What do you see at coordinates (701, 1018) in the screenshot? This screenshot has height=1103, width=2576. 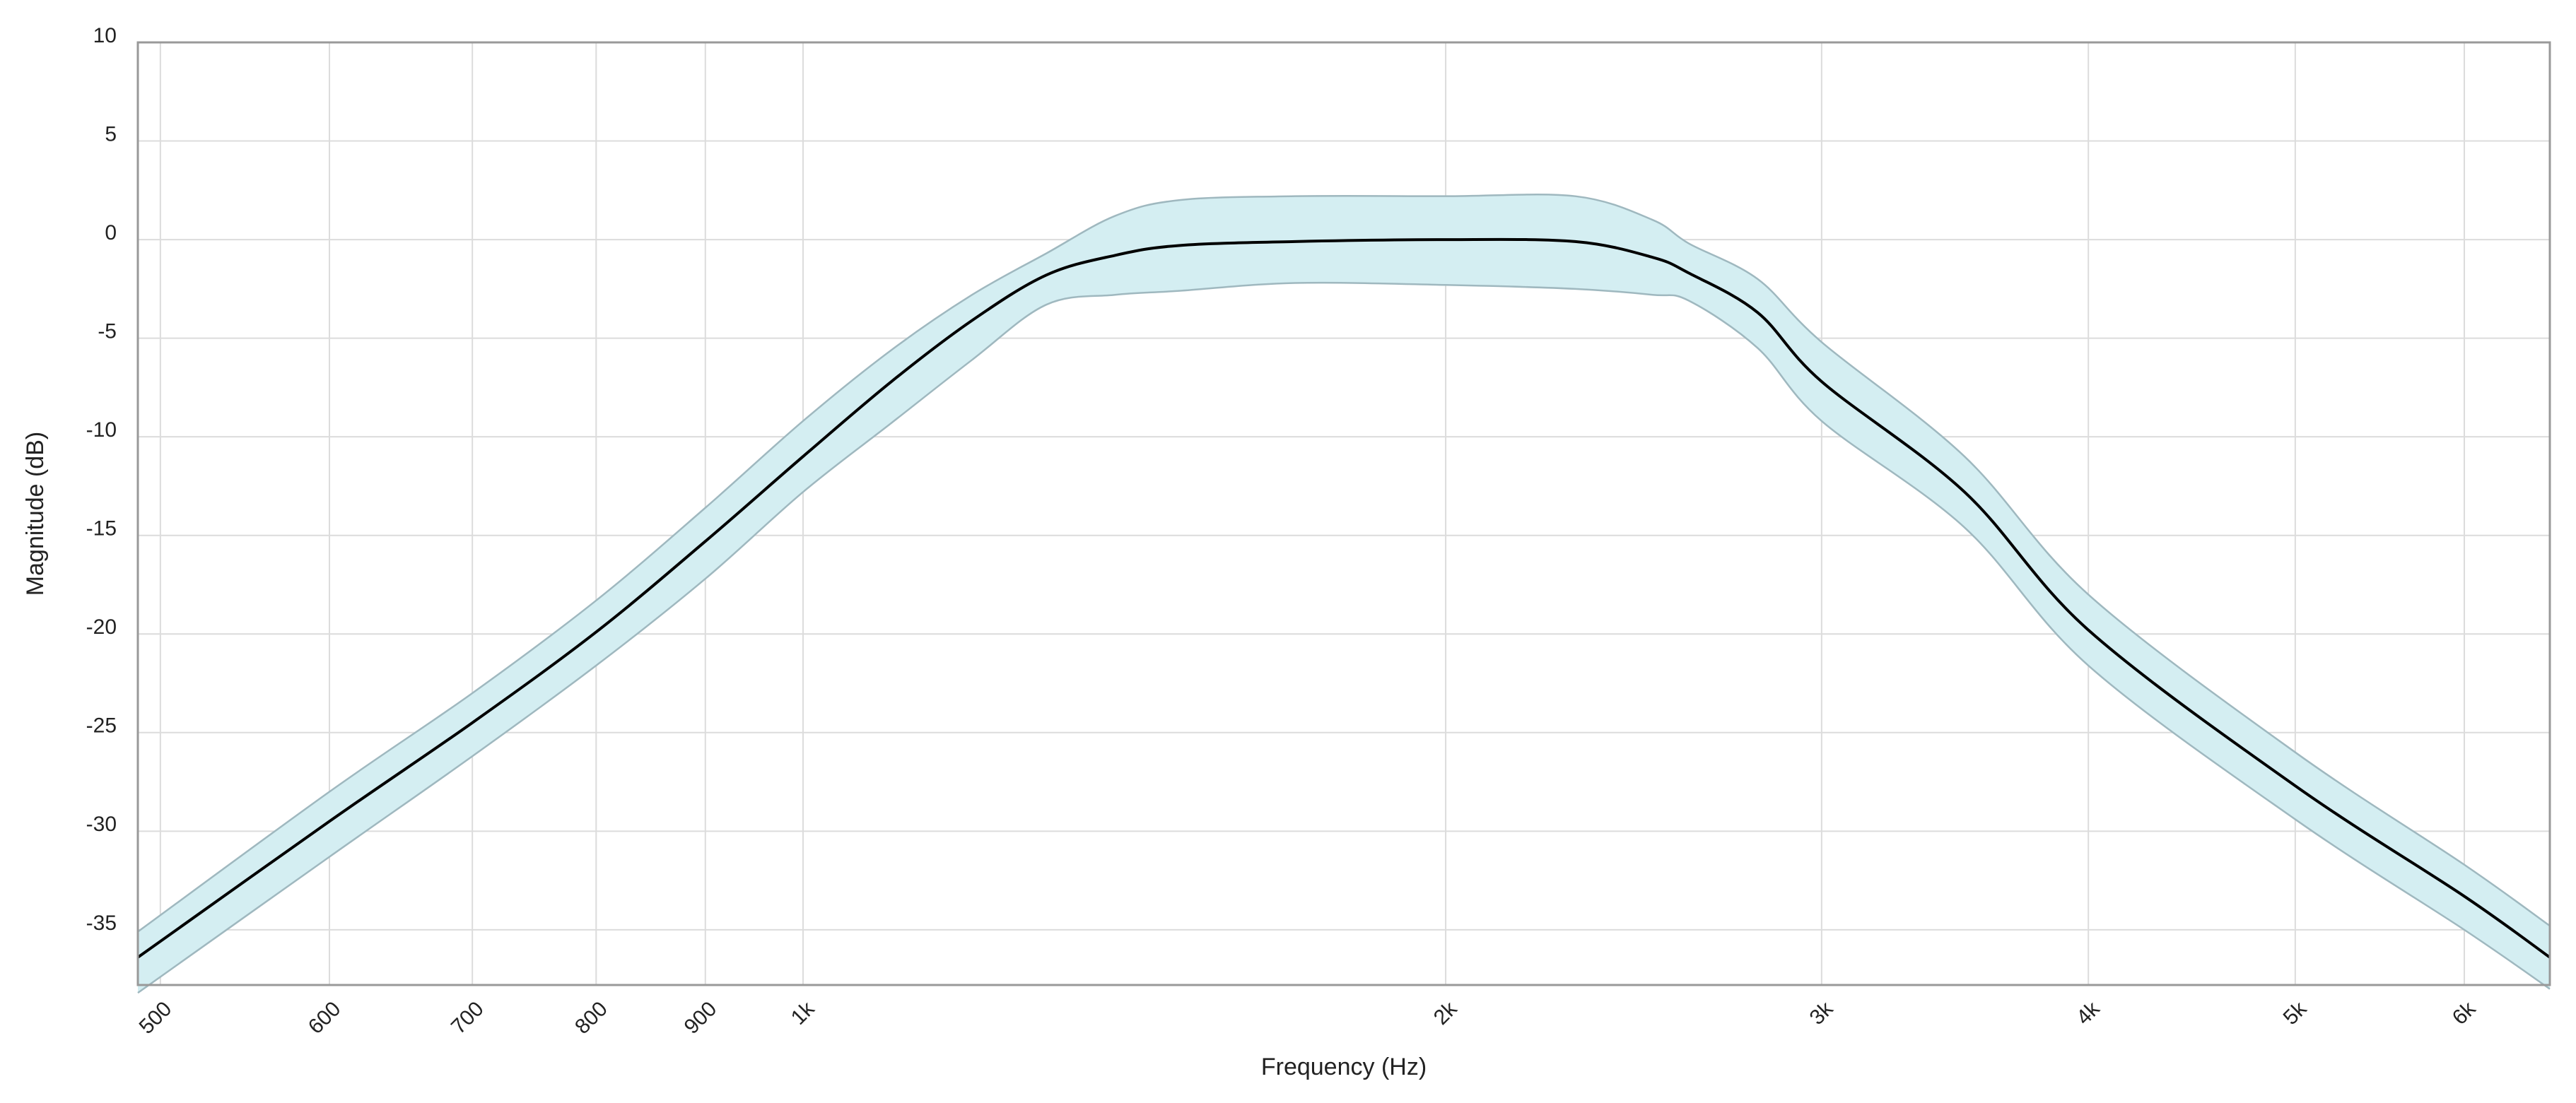 I see `x-tick-label: 900` at bounding box center [701, 1018].